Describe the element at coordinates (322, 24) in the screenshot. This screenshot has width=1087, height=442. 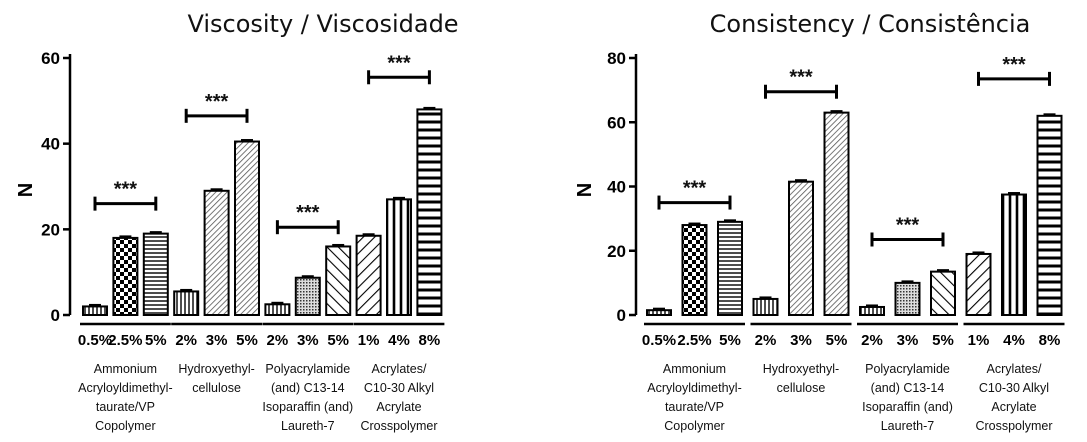
I see `chart-title: Viscosity / Viscosidade` at that location.